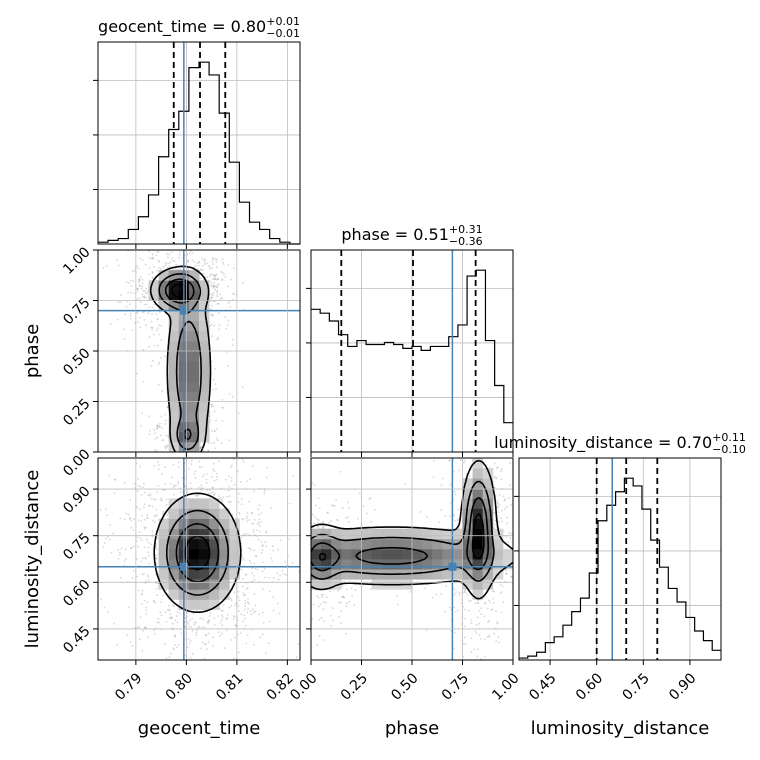  What do you see at coordinates (394, 234) in the screenshot?
I see `title-text: phase = 0.51` at bounding box center [394, 234].